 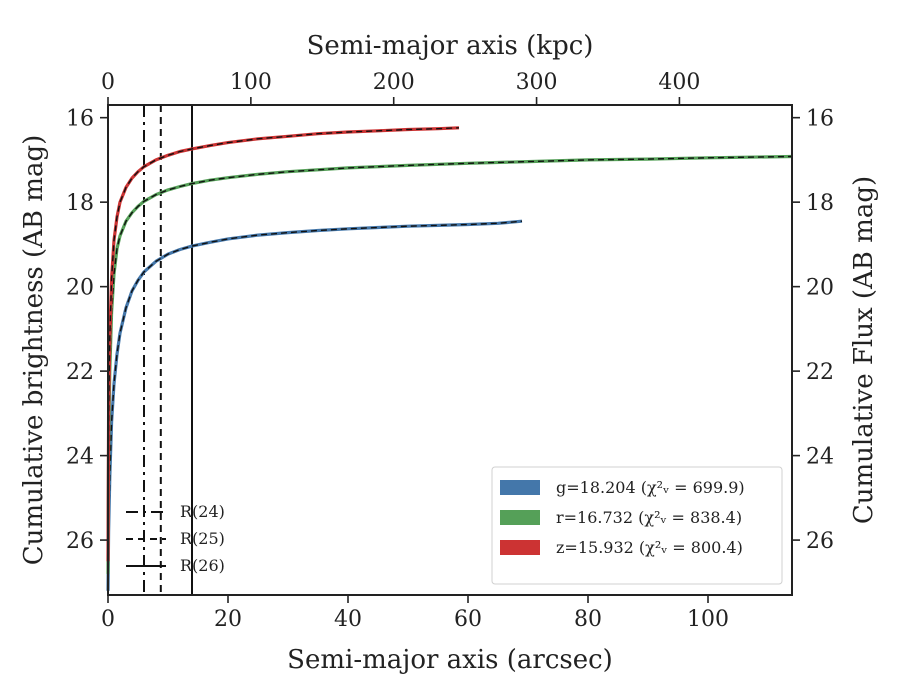 I want to click on right-y-tick-label: 16, so click(x=820, y=119).